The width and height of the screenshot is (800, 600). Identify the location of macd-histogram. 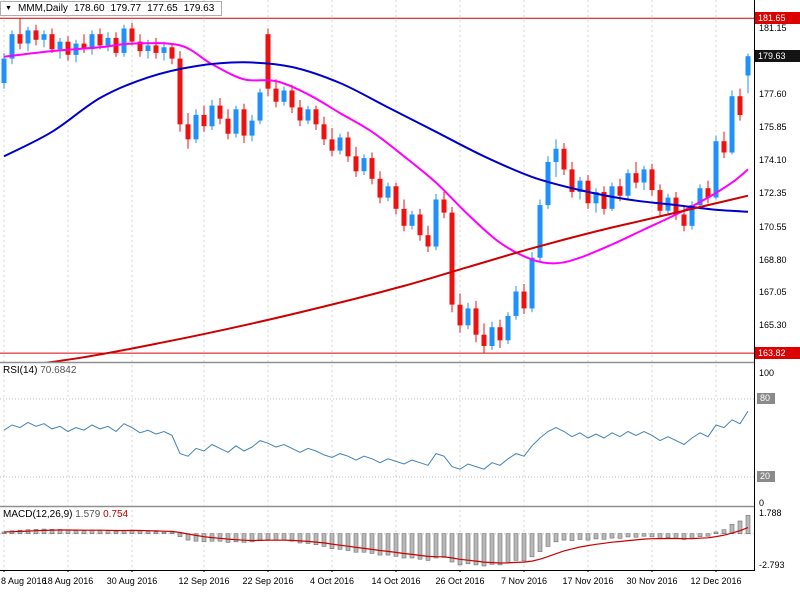
(376, 541).